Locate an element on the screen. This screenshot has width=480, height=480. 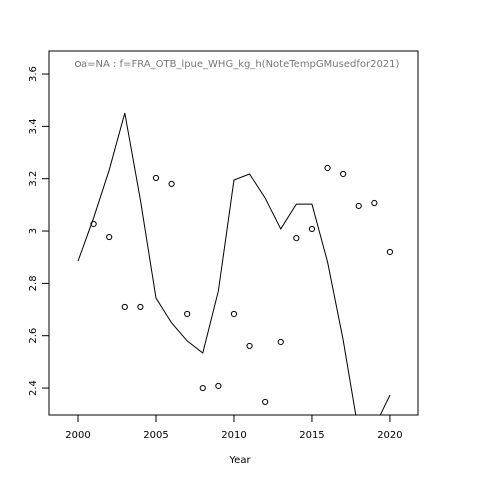
legend-marker is located at coordinates (78, 64).